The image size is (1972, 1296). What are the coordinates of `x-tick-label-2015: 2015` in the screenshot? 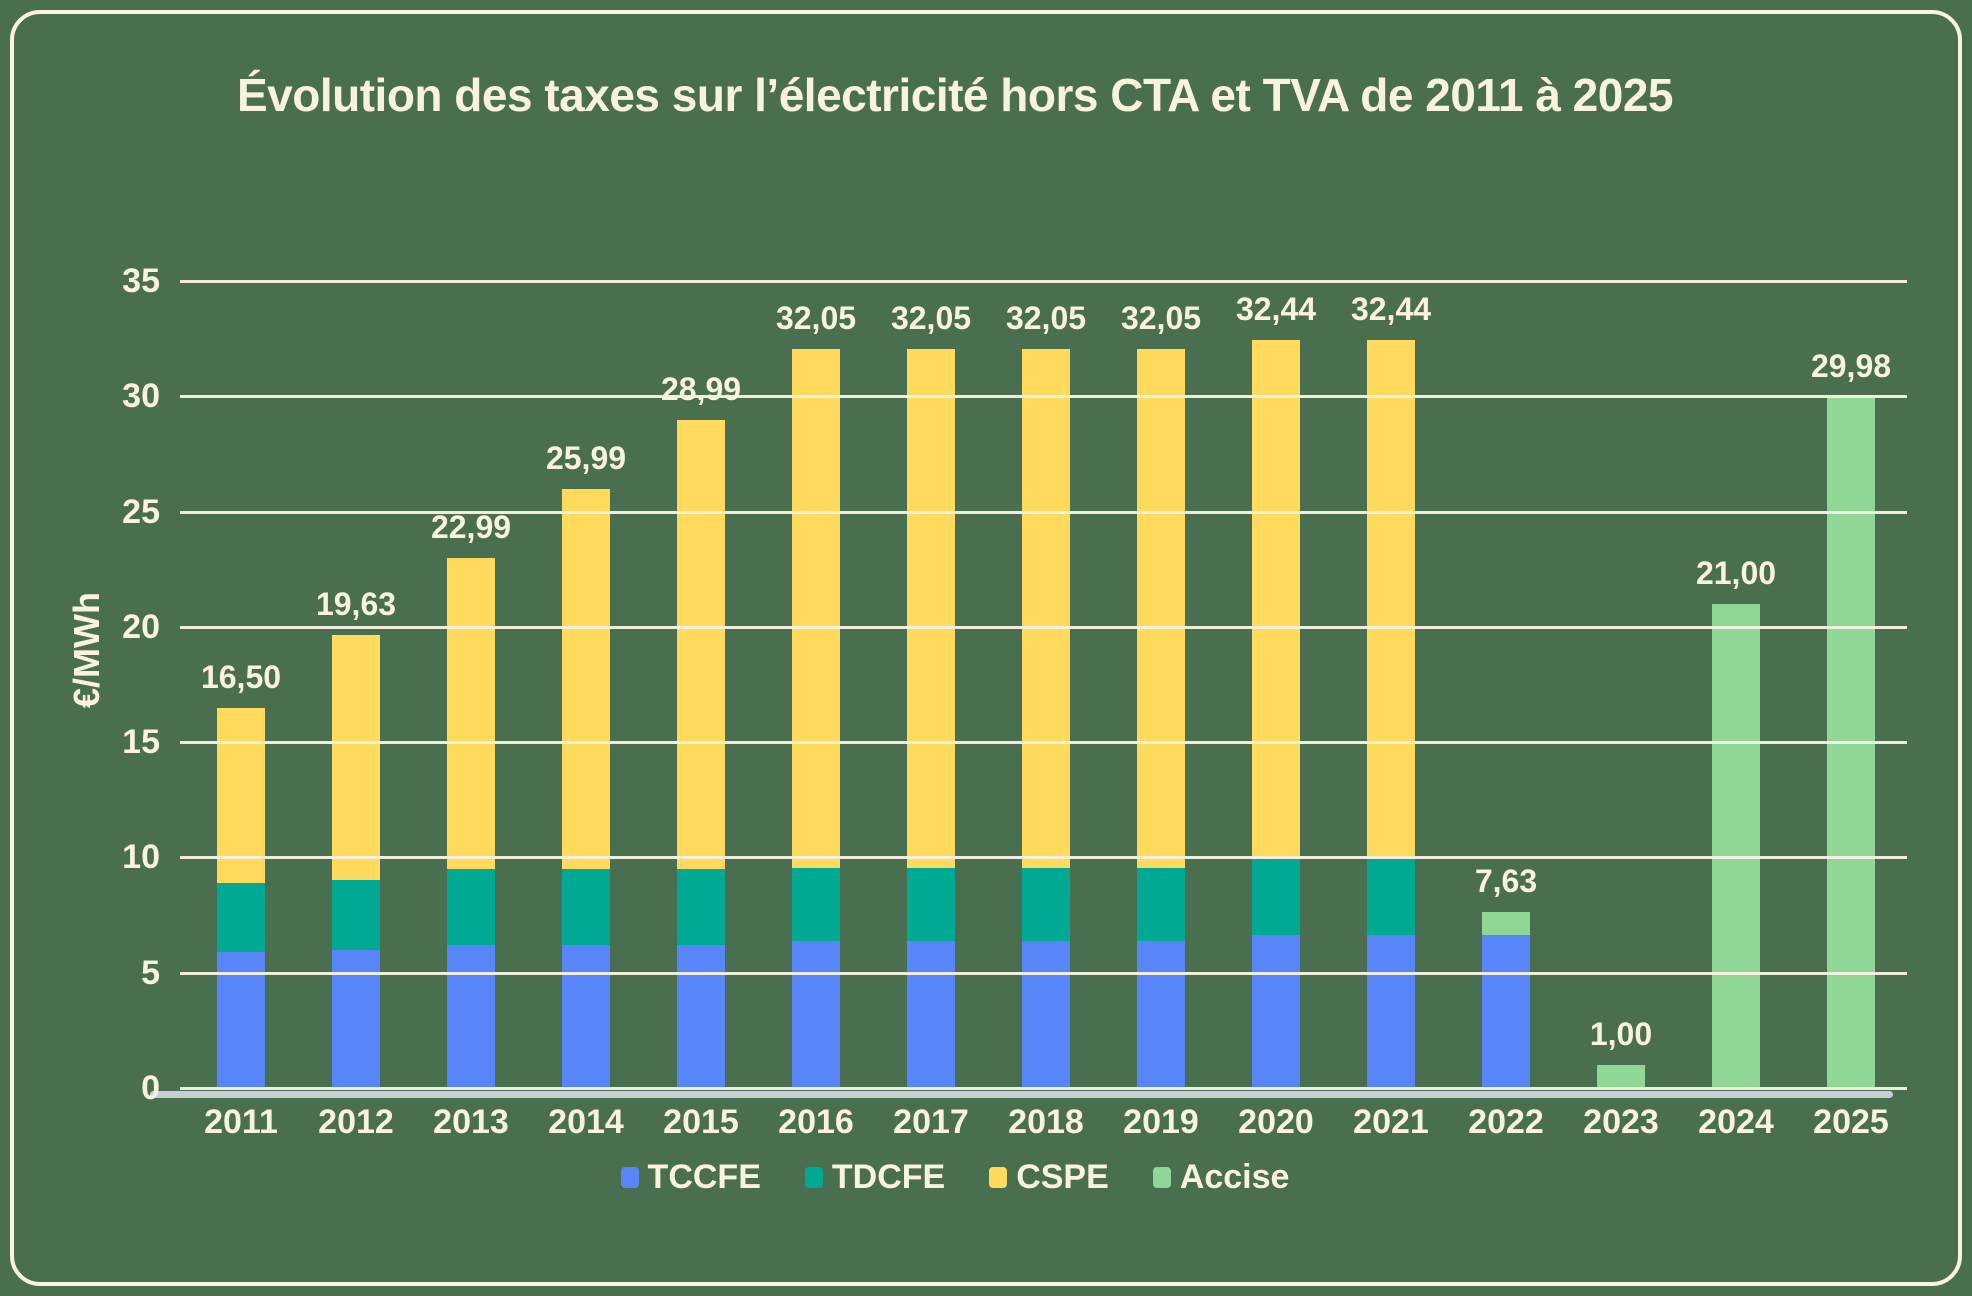 It's located at (701, 1122).